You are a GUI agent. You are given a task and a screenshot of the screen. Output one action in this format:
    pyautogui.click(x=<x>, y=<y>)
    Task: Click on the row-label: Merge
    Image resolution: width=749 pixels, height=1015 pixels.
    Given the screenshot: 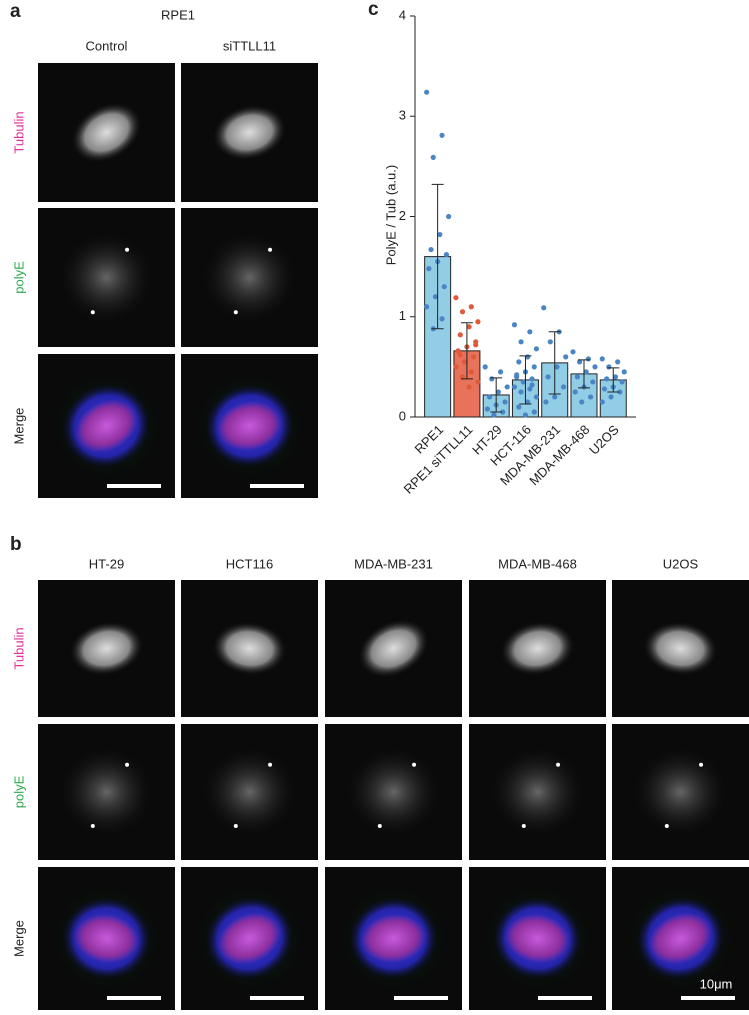 What is the action you would take?
    pyautogui.click(x=18, y=938)
    